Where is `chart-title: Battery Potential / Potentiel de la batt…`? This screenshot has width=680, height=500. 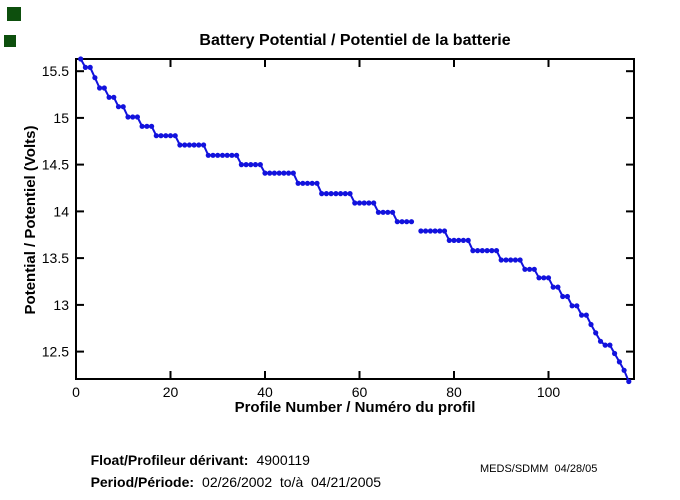 chart-title: Battery Potential / Potentiel de la batt… is located at coordinates (355, 40).